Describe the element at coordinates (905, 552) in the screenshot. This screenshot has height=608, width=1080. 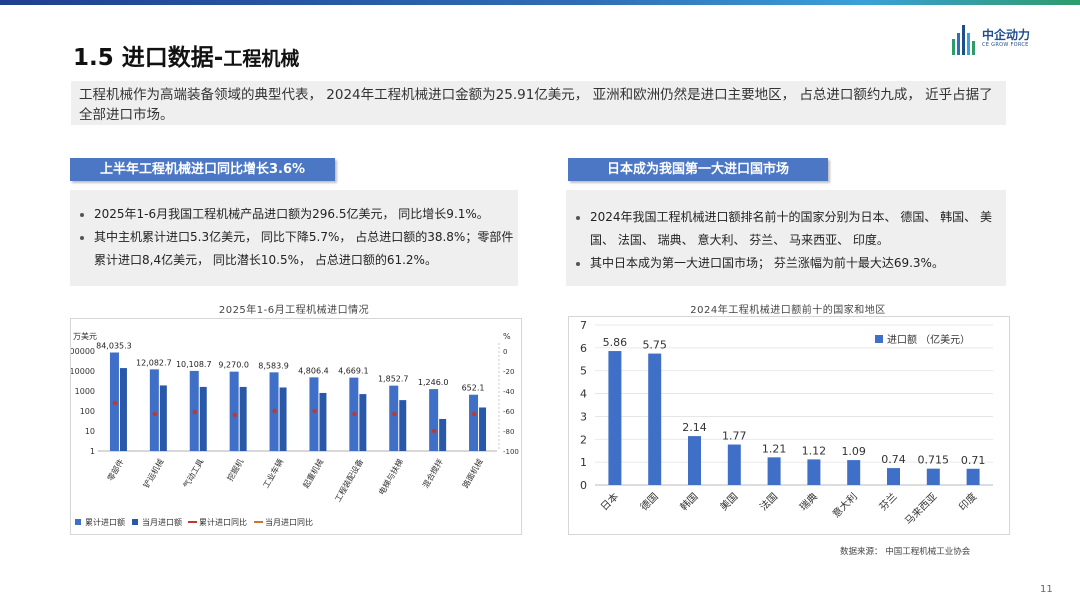
I see `data-source: 数据来源： 中国工程机械工业协会` at that location.